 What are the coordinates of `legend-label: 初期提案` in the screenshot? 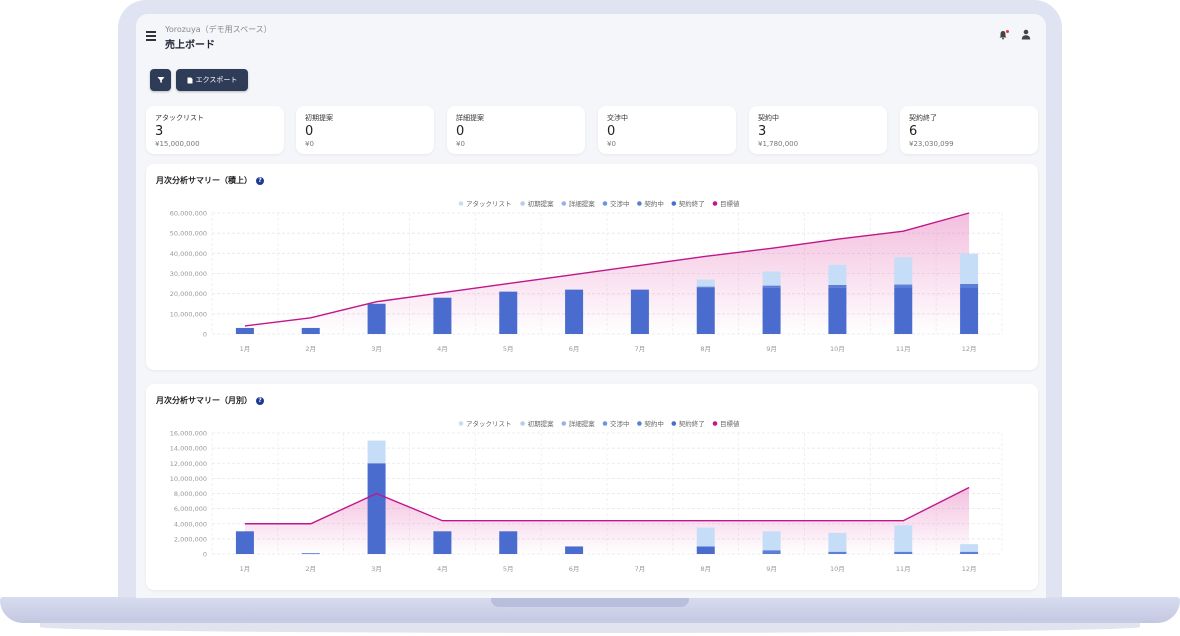 It's located at (541, 423).